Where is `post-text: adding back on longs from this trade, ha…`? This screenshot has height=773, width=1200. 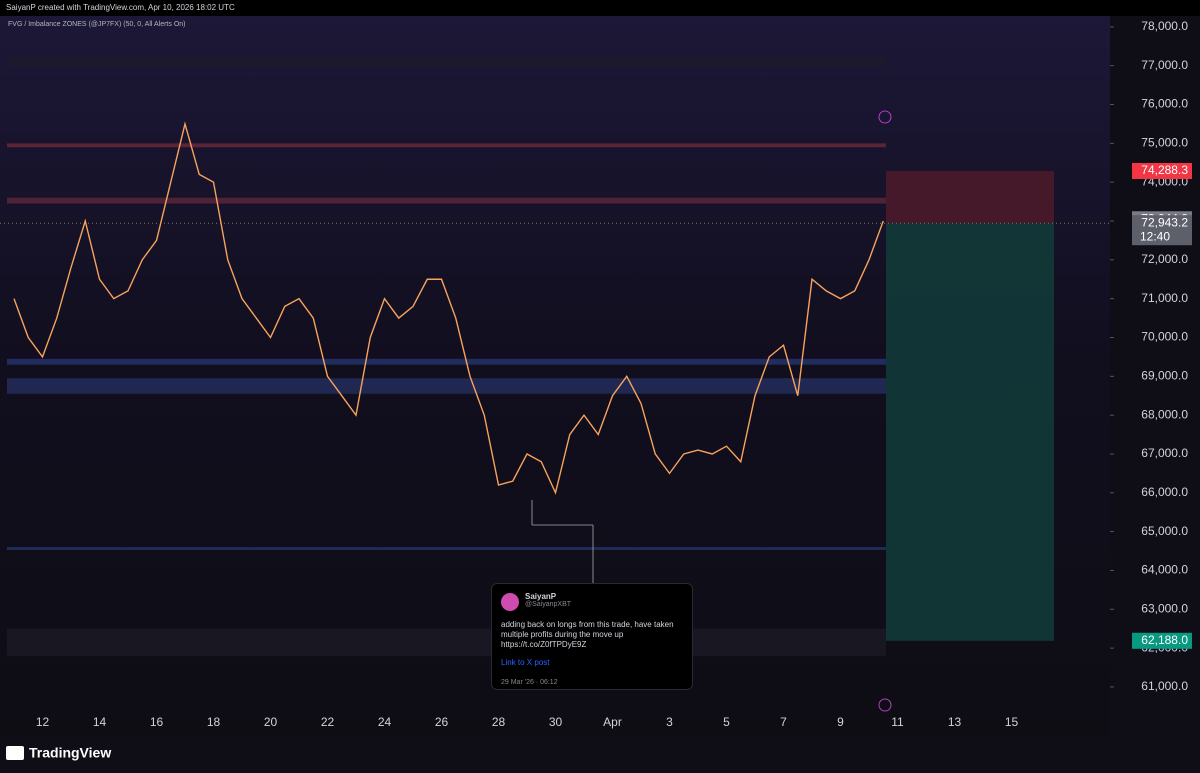
post-text: adding back on longs from this trade, ha… is located at coordinates (587, 634).